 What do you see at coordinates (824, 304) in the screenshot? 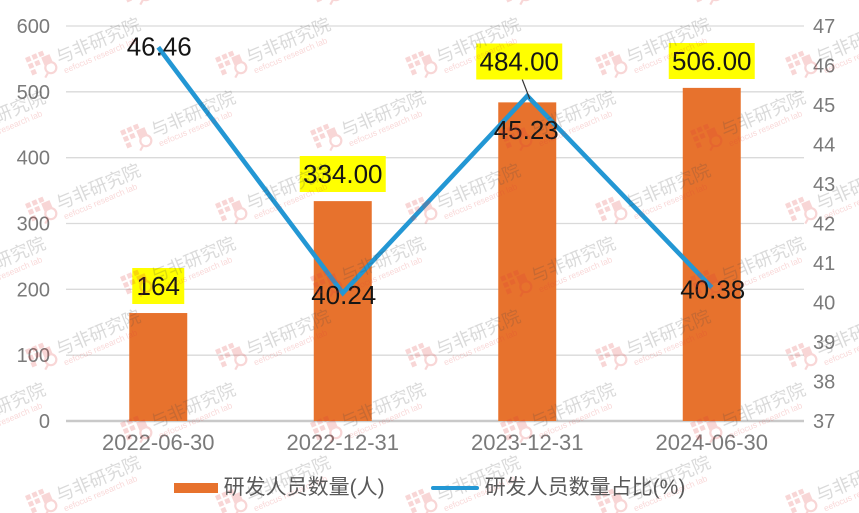
I see `right-axis-tick-label: 40` at bounding box center [824, 304].